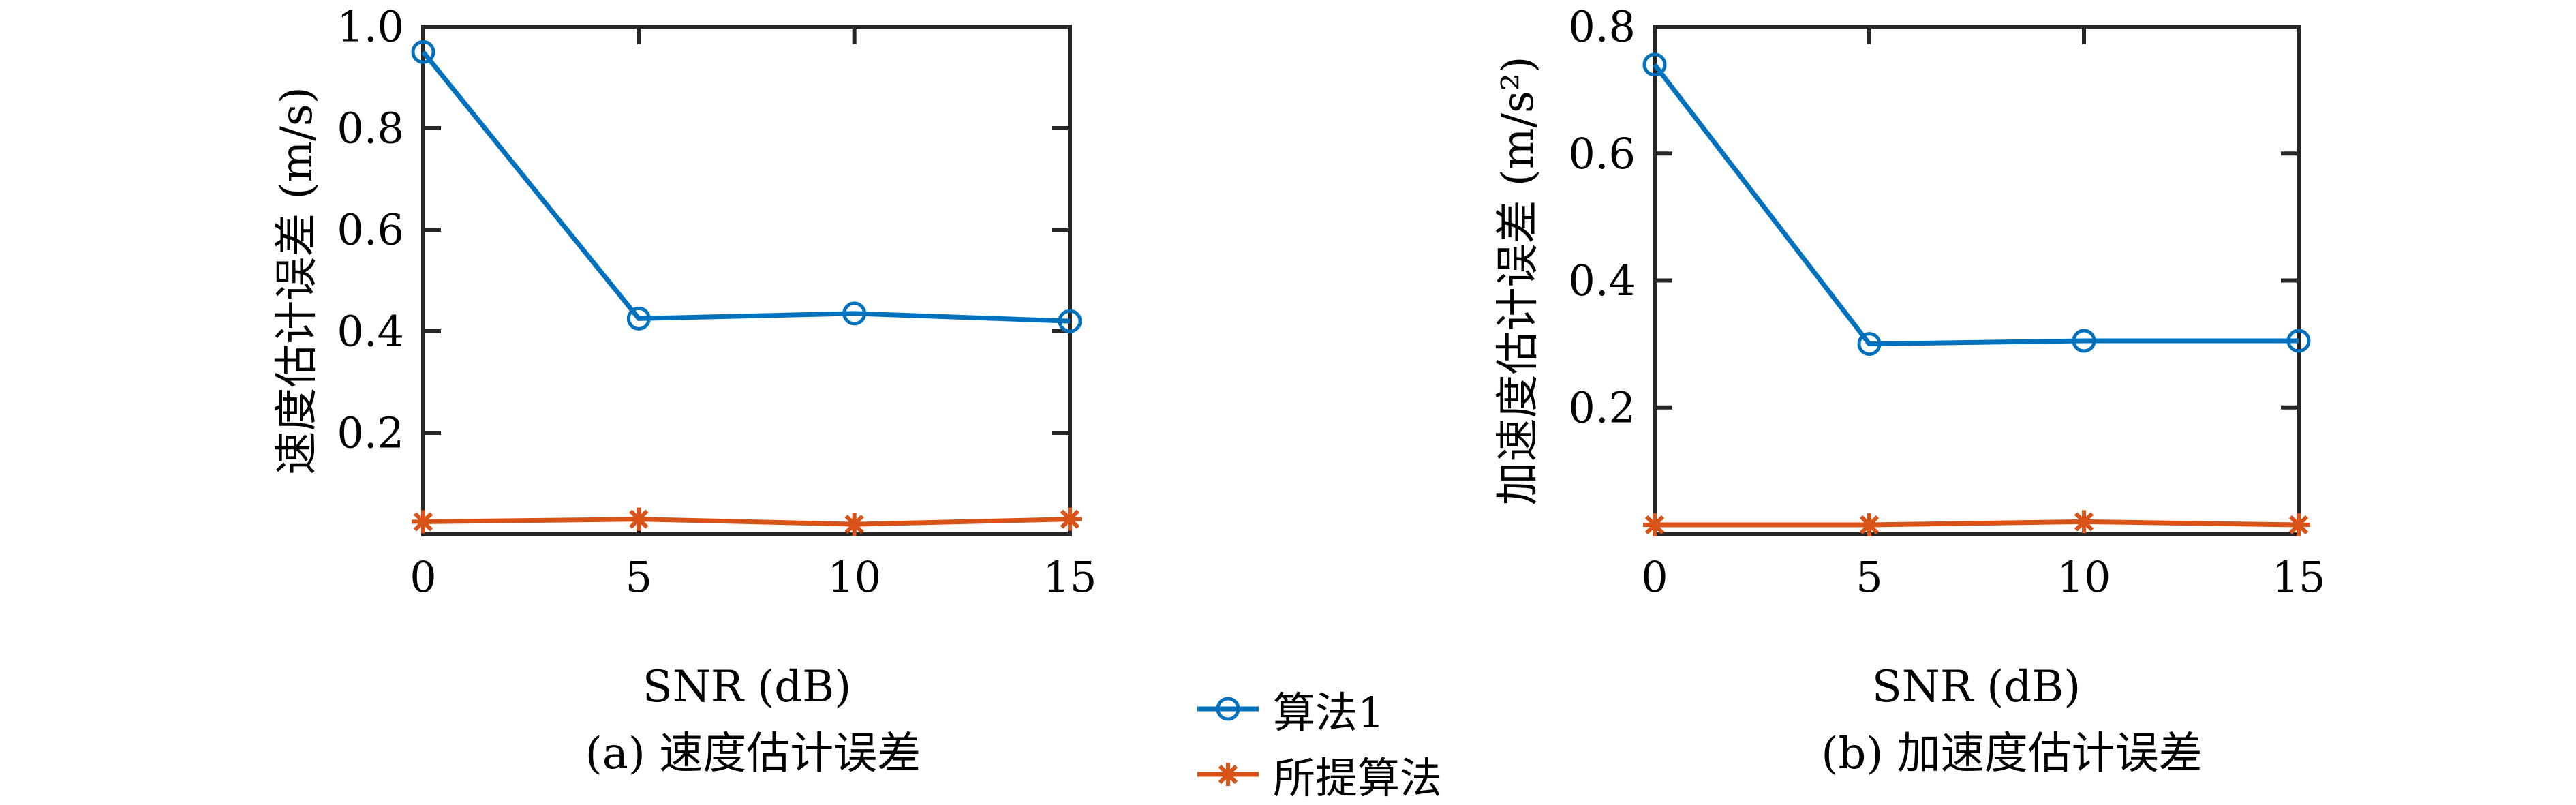 The image size is (2576, 805). What do you see at coordinates (371, 27) in the screenshot?
I see `y-tick-label: 1.0` at bounding box center [371, 27].